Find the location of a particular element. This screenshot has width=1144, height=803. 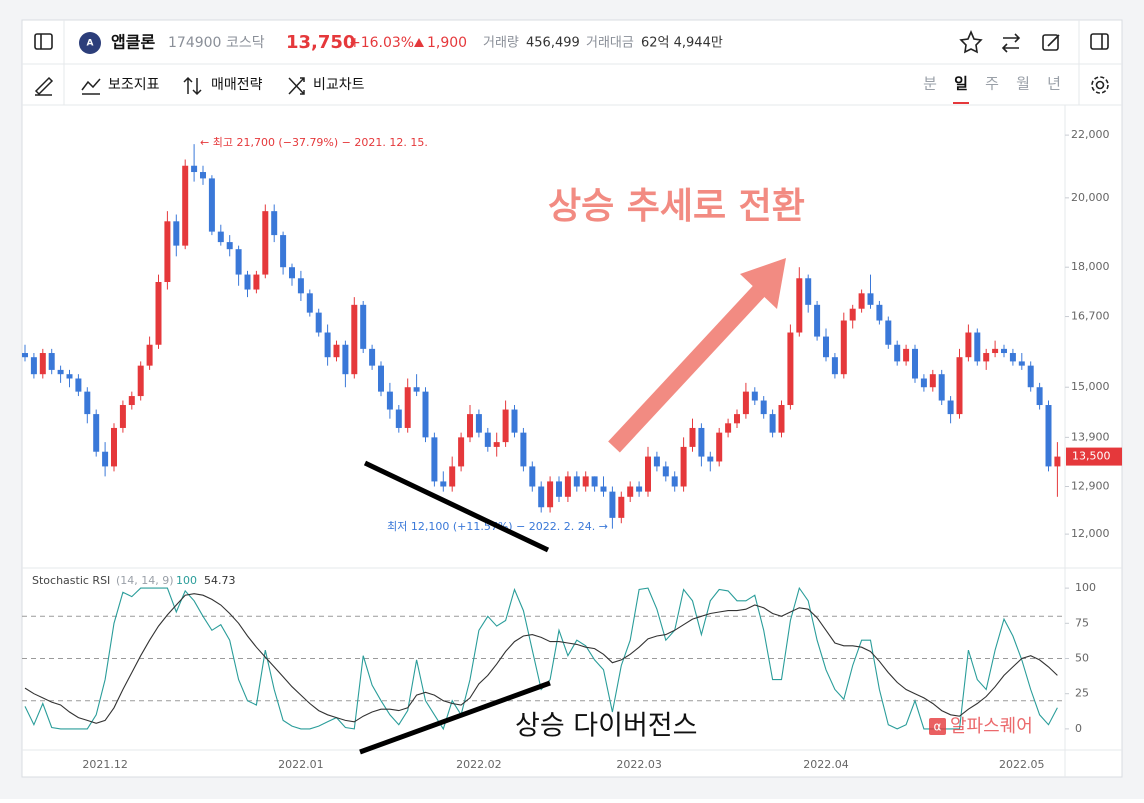

stock-code: 174900 is located at coordinates (194, 43).